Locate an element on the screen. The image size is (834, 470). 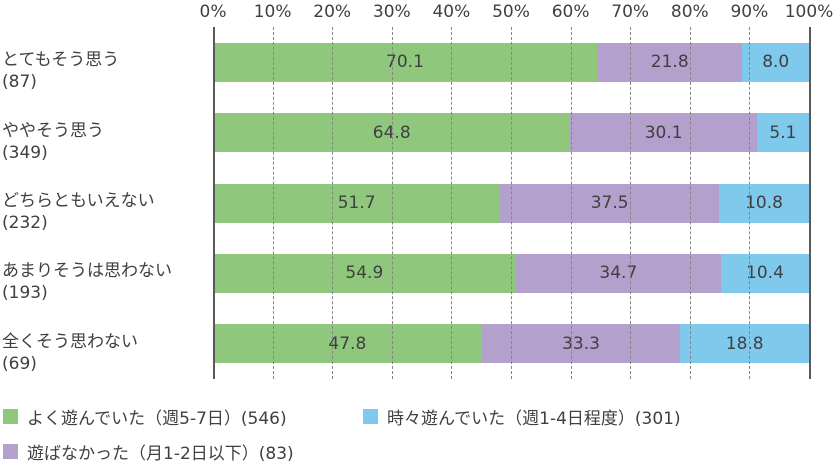
chart-row: とてもそう思う (87) 70.1 21.8 8.0 is located at coordinates (417, 62).